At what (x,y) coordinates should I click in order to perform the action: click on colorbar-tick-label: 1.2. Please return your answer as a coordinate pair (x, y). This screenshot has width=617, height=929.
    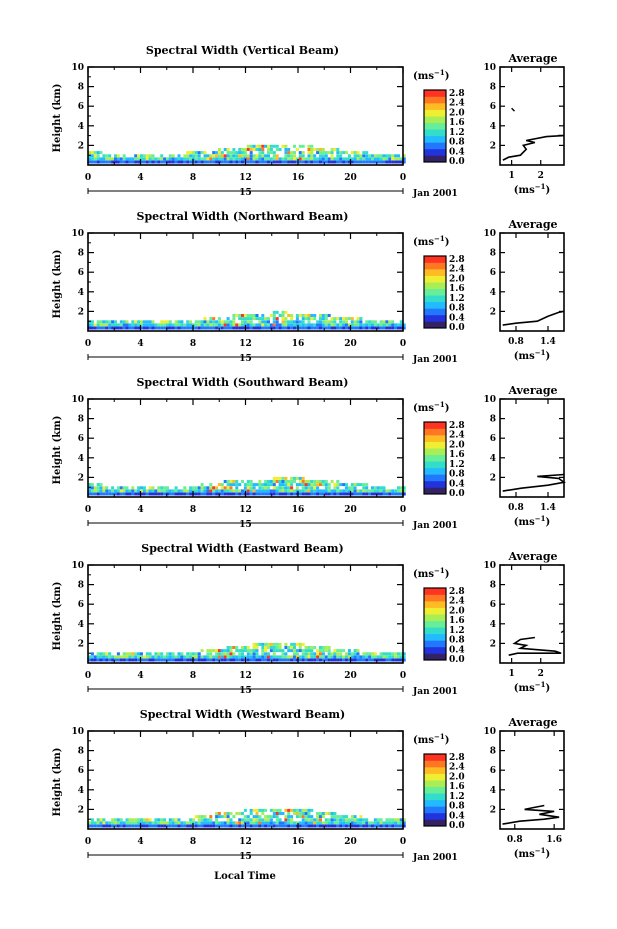
    Looking at the image, I should click on (457, 299).